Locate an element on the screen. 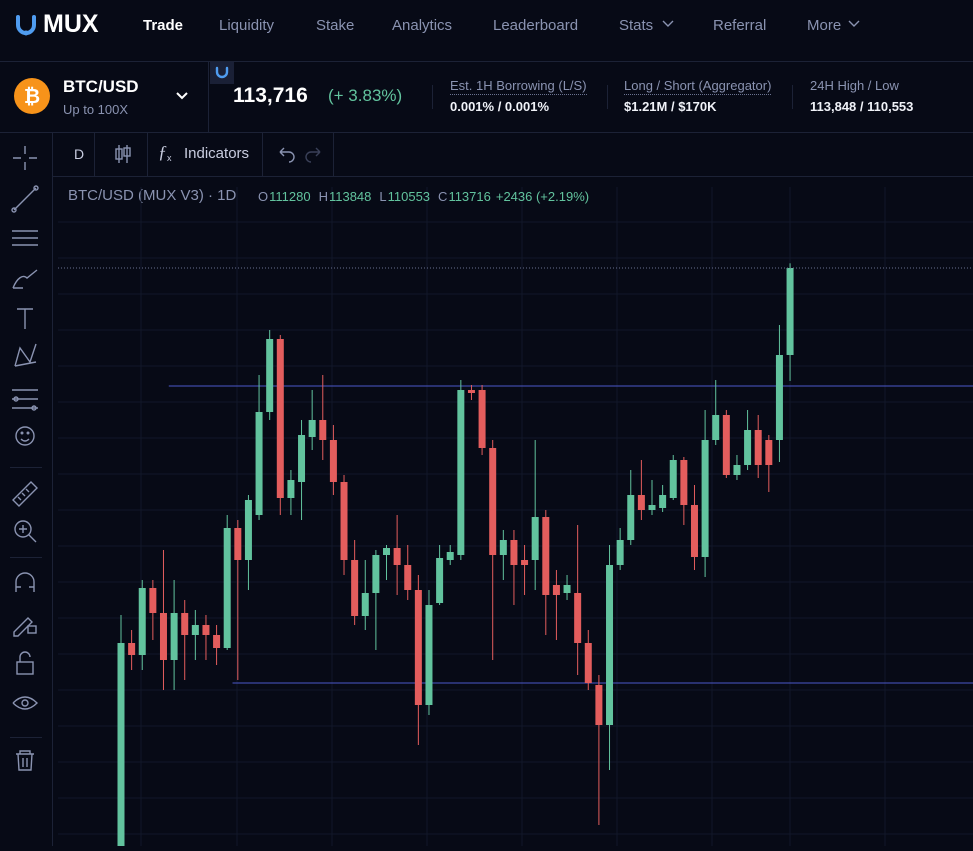 The height and width of the screenshot is (851, 973). fx-icon: ƒ is located at coordinates (162, 152).